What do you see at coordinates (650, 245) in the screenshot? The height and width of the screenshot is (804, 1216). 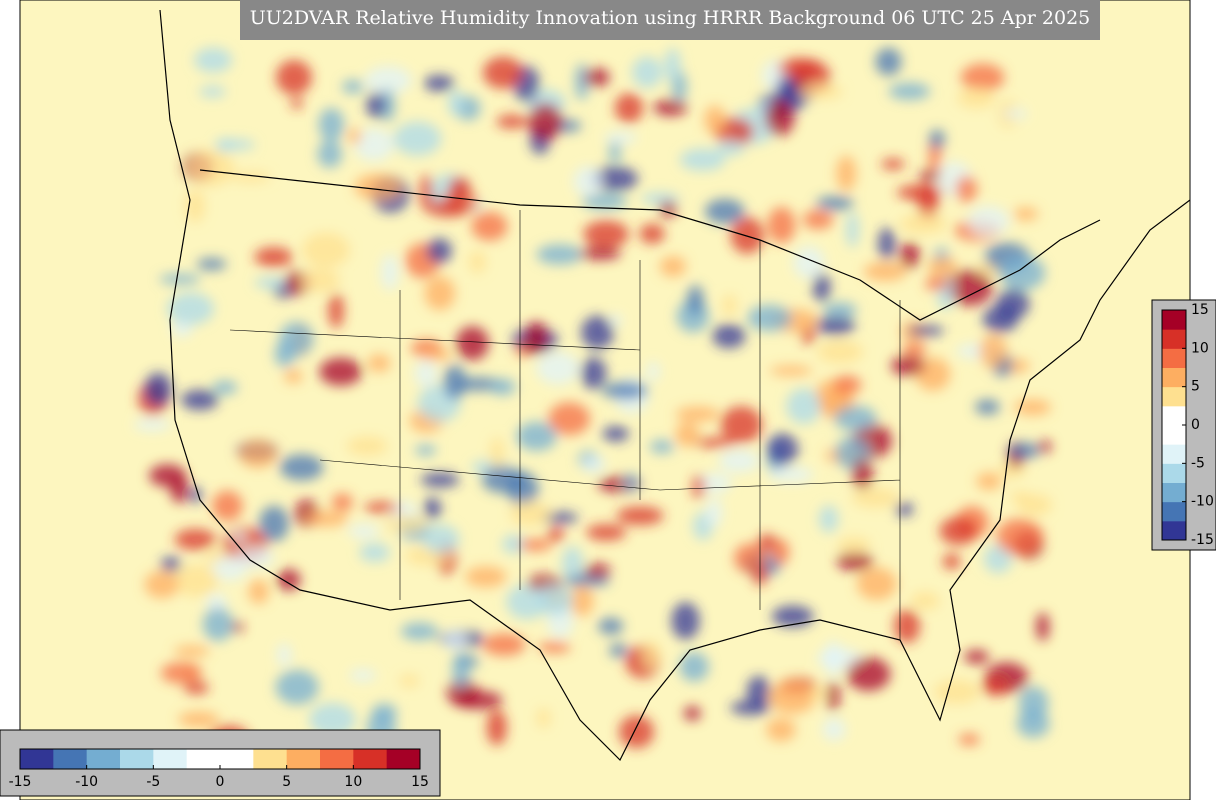 I see `border` at bounding box center [650, 245].